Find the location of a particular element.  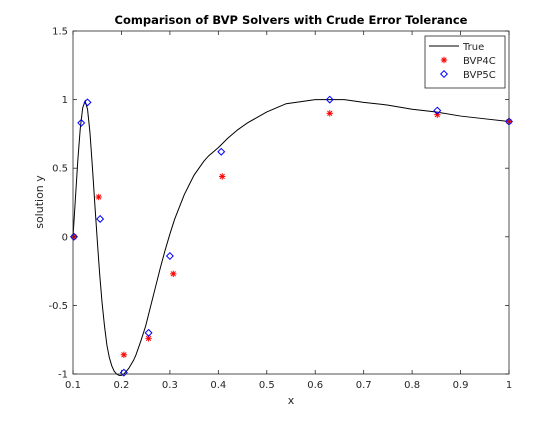

y-tick-label: 0 is located at coordinates (65, 237).